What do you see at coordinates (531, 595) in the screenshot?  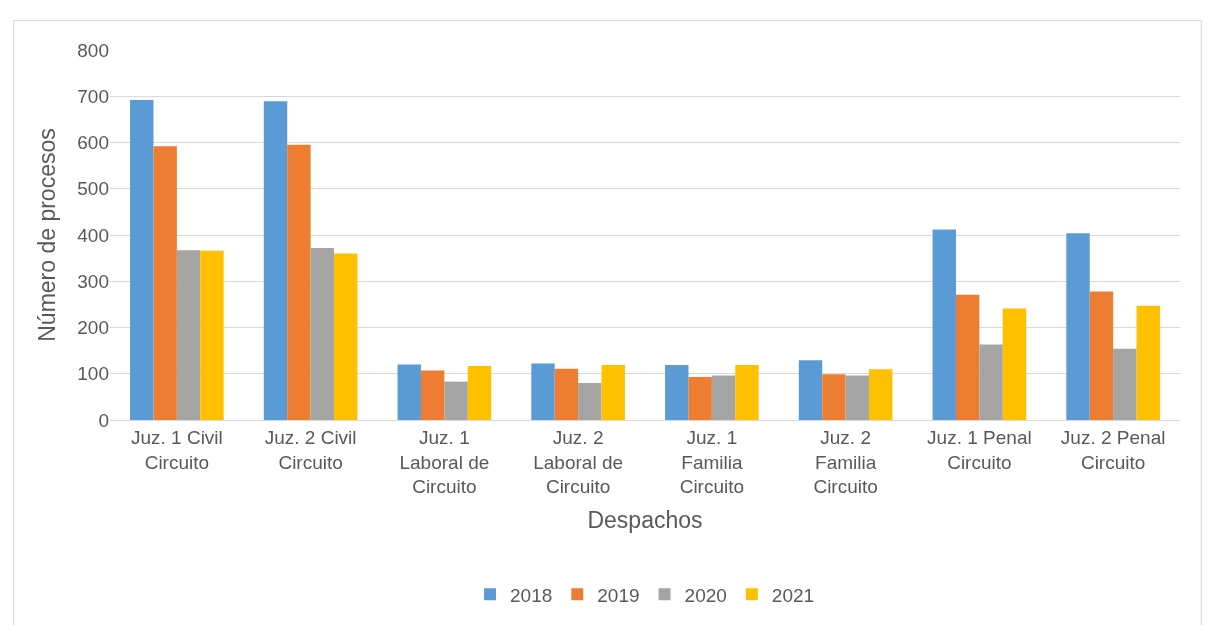 I see `legend-label: 2018` at bounding box center [531, 595].